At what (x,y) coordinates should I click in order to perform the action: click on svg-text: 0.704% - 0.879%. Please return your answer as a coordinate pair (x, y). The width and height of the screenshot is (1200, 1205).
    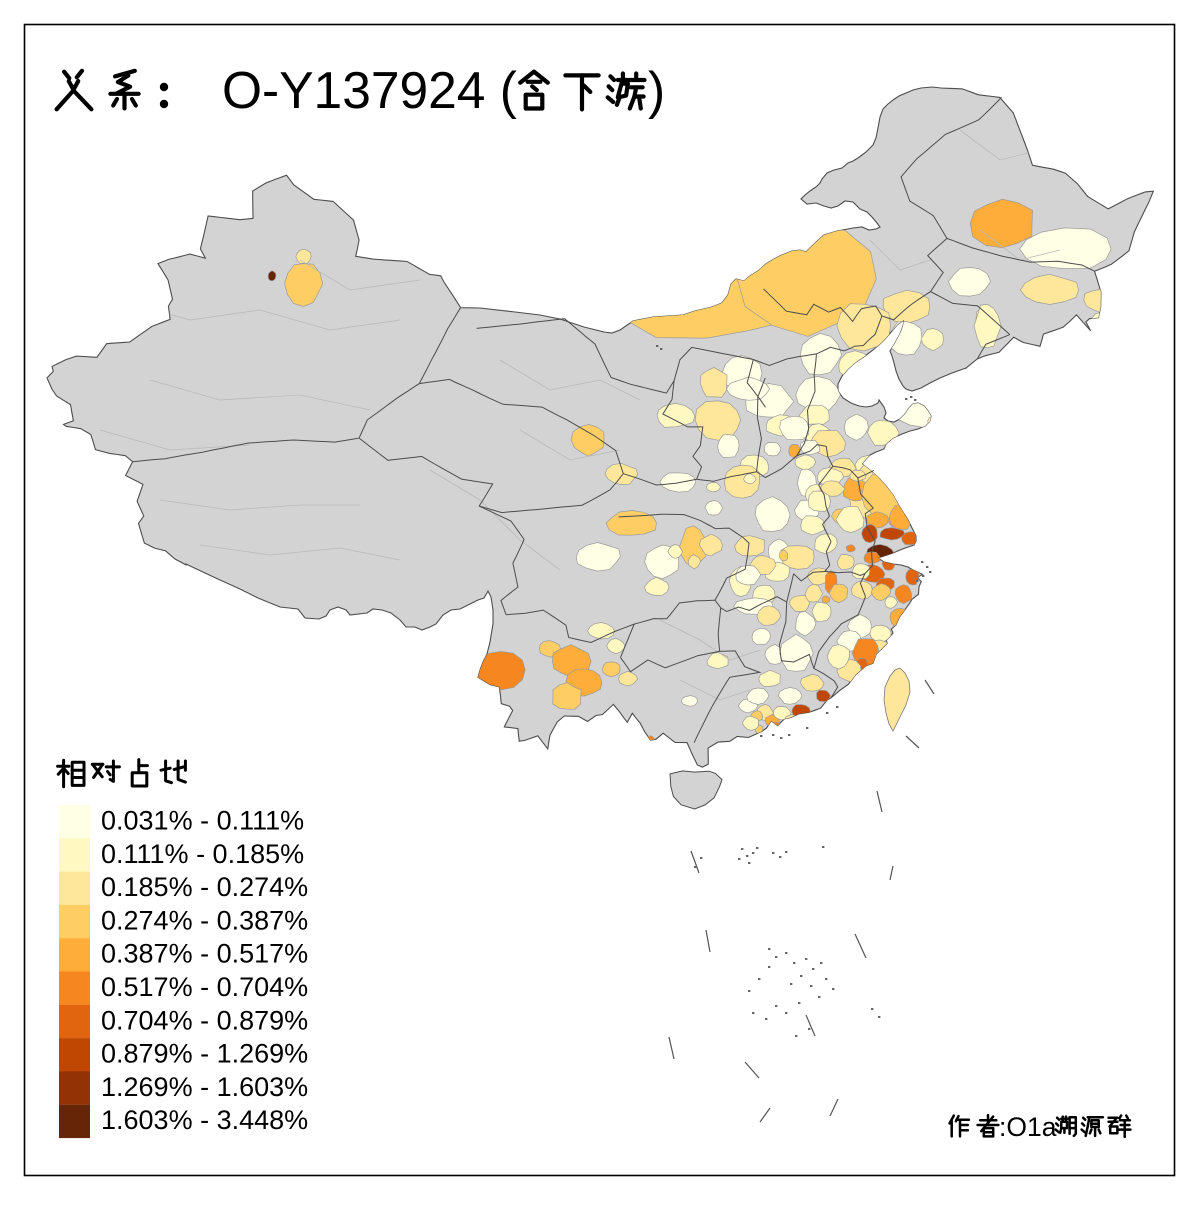
    Looking at the image, I should click on (204, 1020).